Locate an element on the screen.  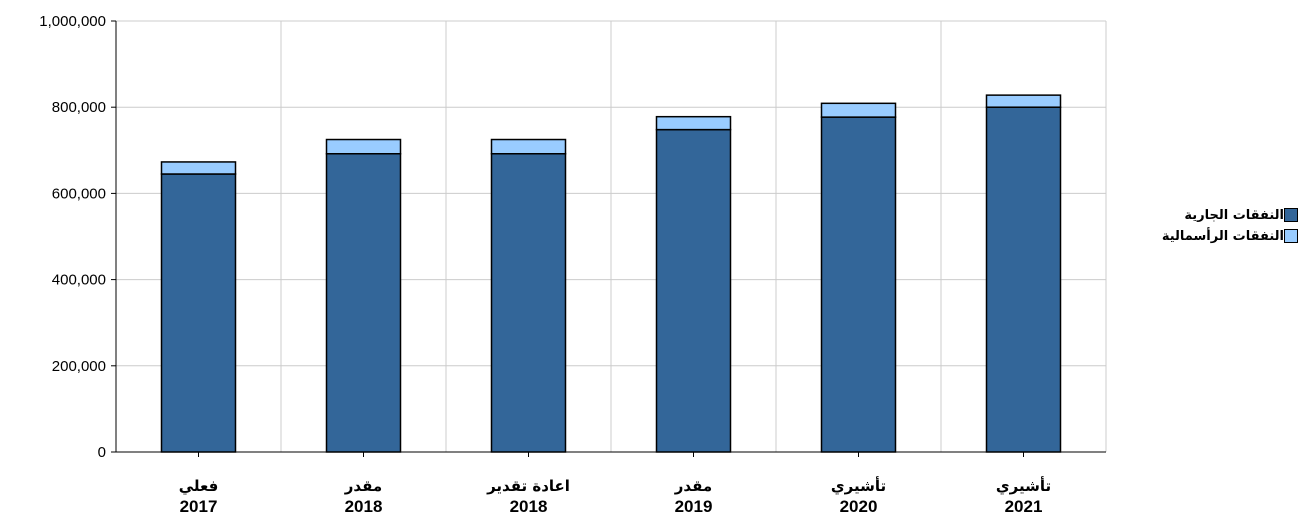
legend-swatch-current is located at coordinates (1291, 215).